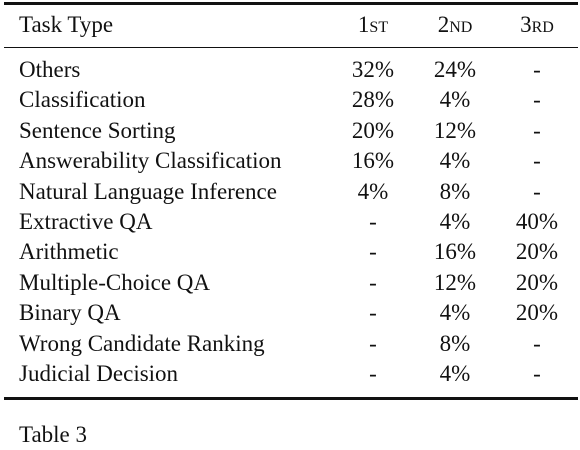  I want to click on table-row: Answerability Classification 16% 4% -, so click(290, 161).